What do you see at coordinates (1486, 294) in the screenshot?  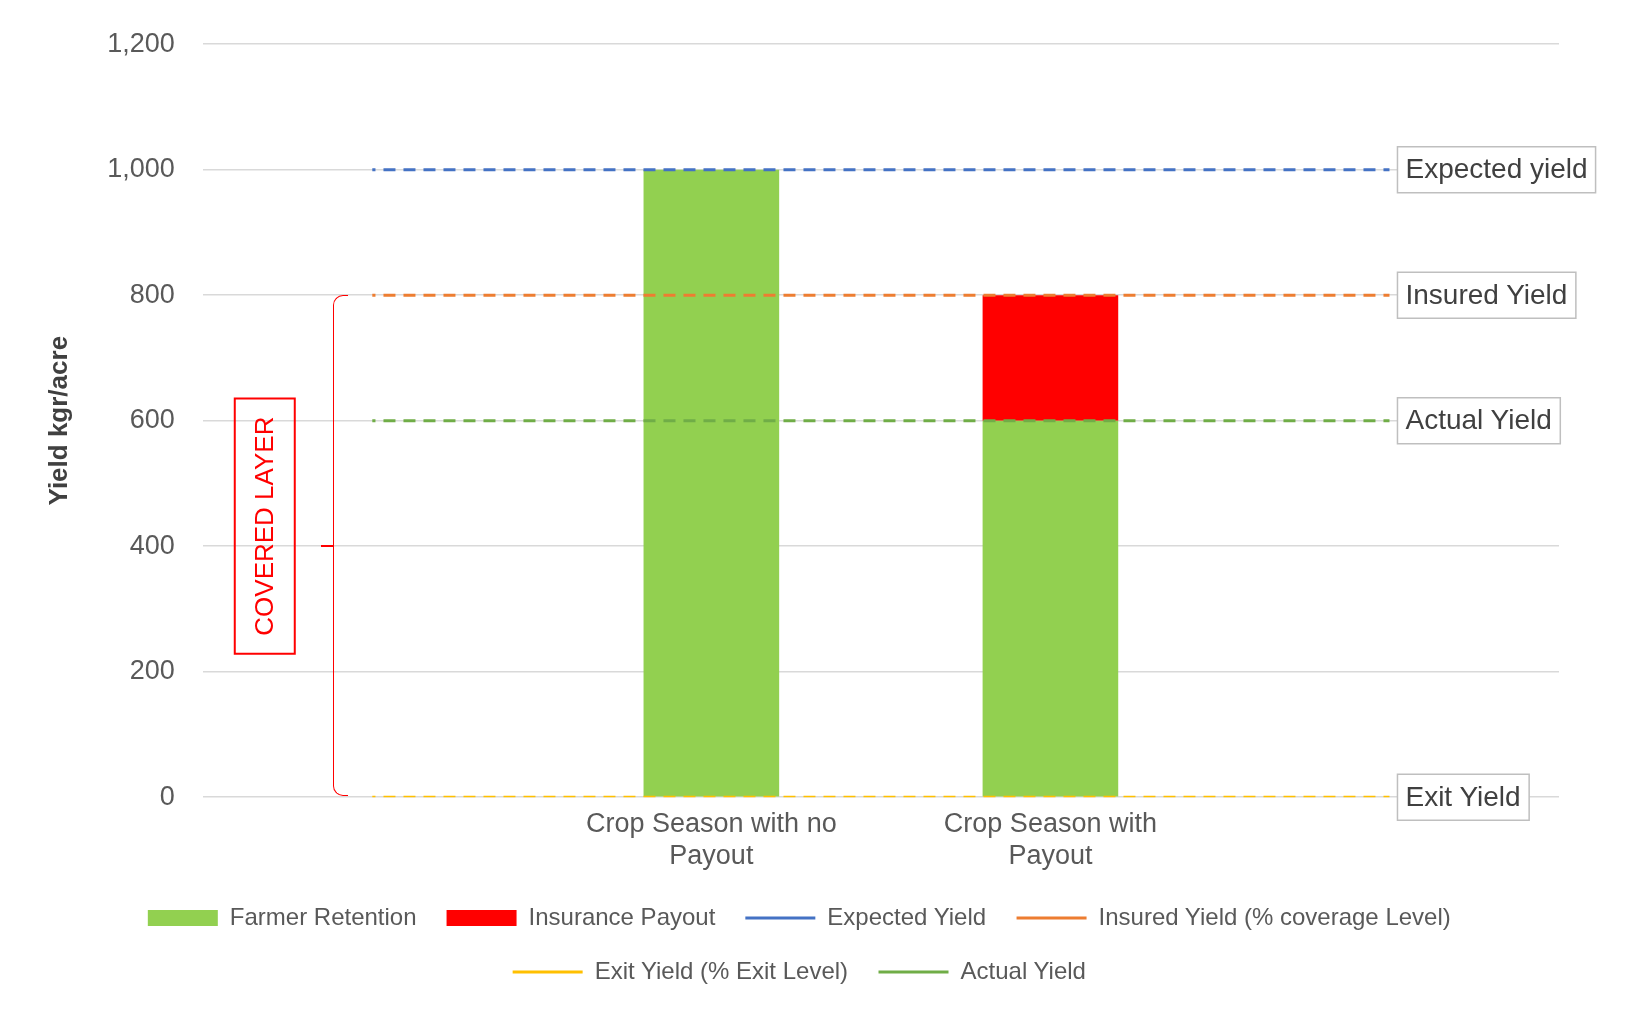 I see `annotation: Insured Yield` at bounding box center [1486, 294].